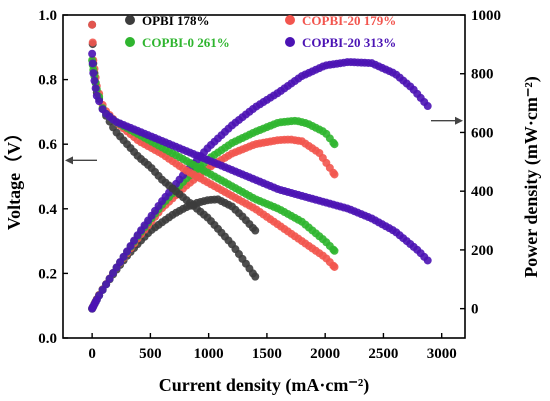 Image resolution: width=550 pixels, height=401 pixels. I want to click on legend-label-copbi-20-313-3: COPBI-20 313%, so click(349, 42).